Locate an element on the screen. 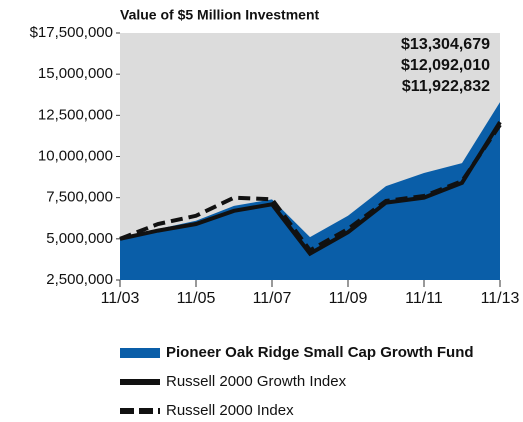 The image size is (523, 422). legend-label: Russell 2000 Growth Index is located at coordinates (256, 381).